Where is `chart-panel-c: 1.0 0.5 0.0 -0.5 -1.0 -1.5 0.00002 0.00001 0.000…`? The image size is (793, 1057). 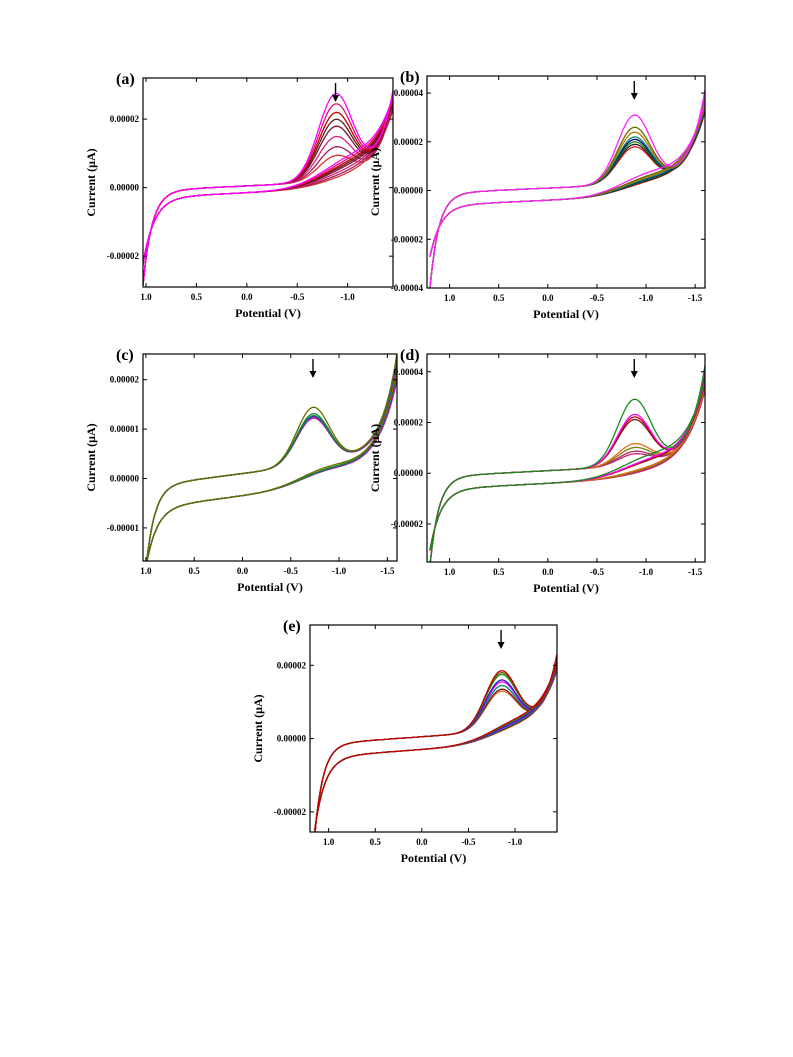 chart-panel-c: 1.0 0.5 0.0 -0.5 -1.0 -1.5 0.00002 0.00001 0.000… is located at coordinates (241, 470).